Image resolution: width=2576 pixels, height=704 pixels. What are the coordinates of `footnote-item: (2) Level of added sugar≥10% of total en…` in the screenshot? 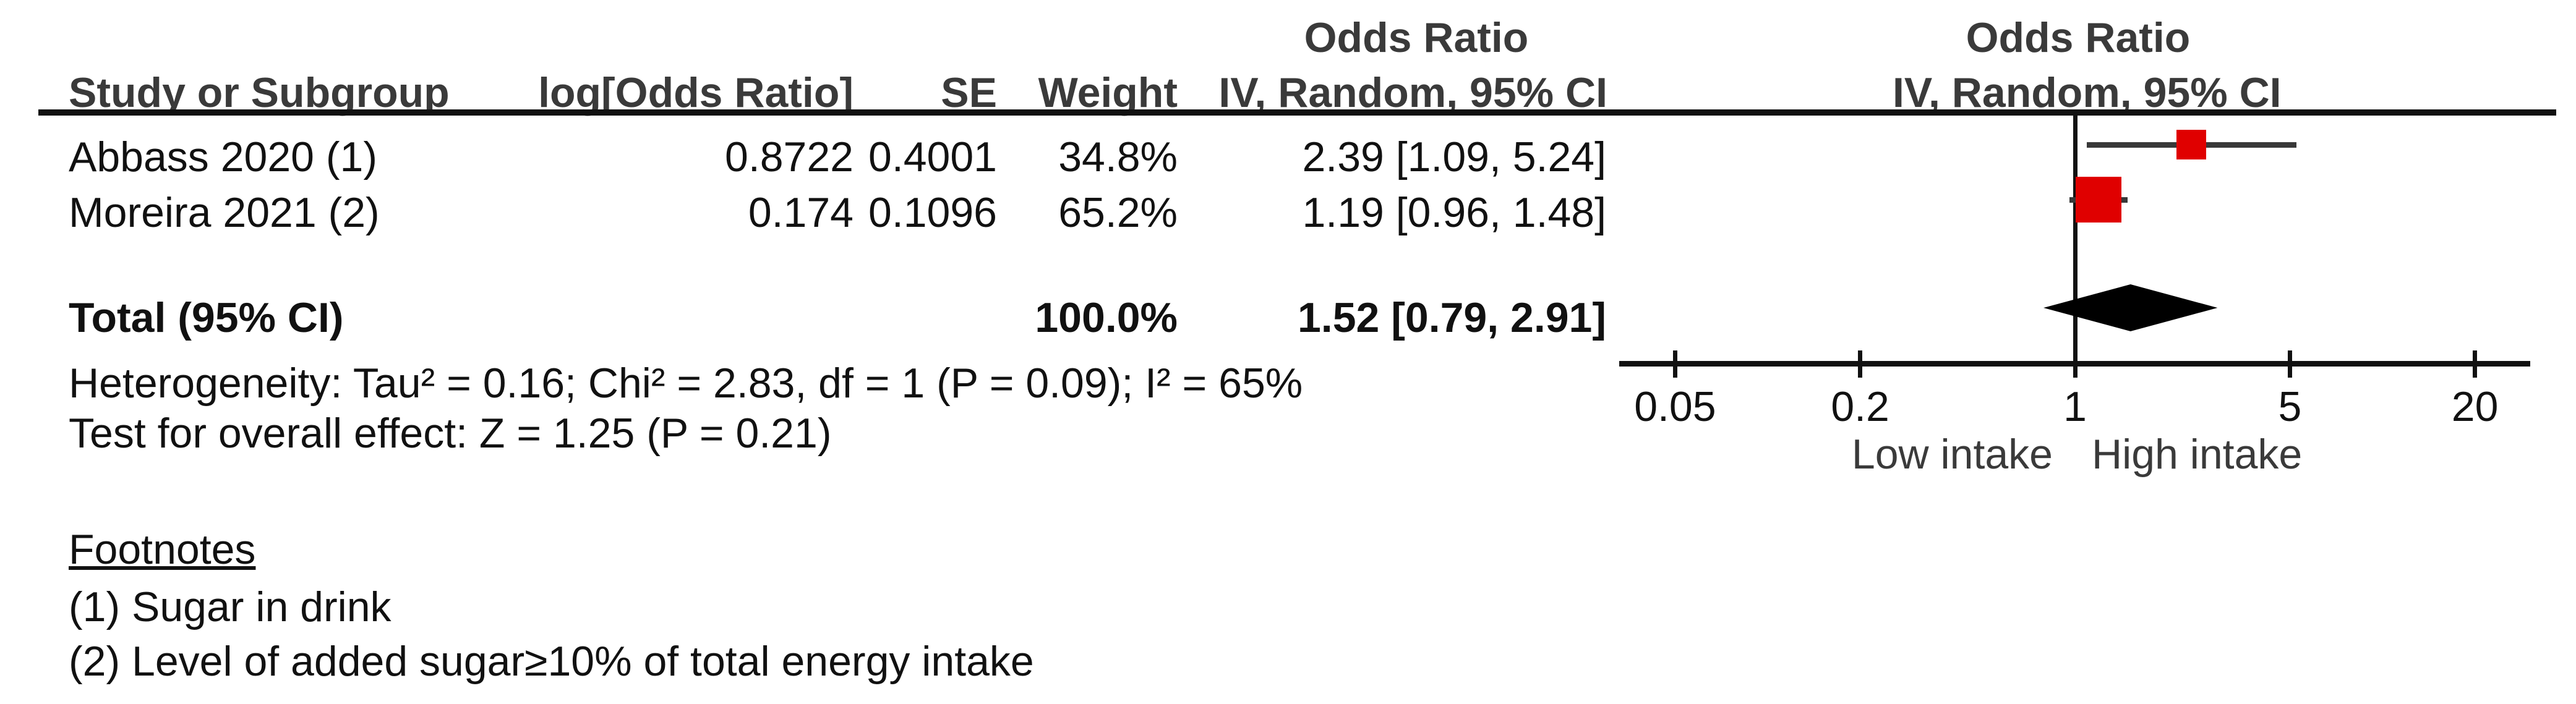 It's located at (551, 661).